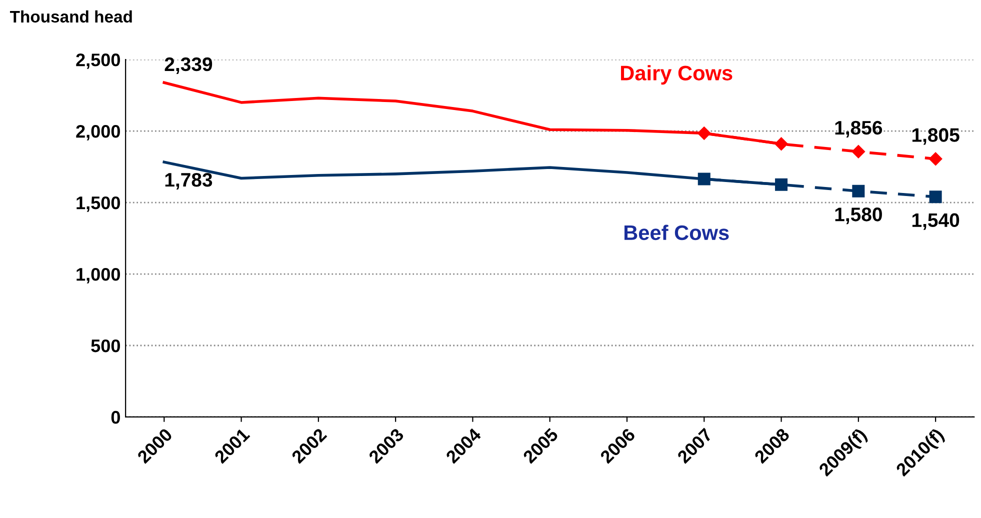 The image size is (981, 518). What do you see at coordinates (98, 61) in the screenshot?
I see `y-tick-label: 2,500` at bounding box center [98, 61].